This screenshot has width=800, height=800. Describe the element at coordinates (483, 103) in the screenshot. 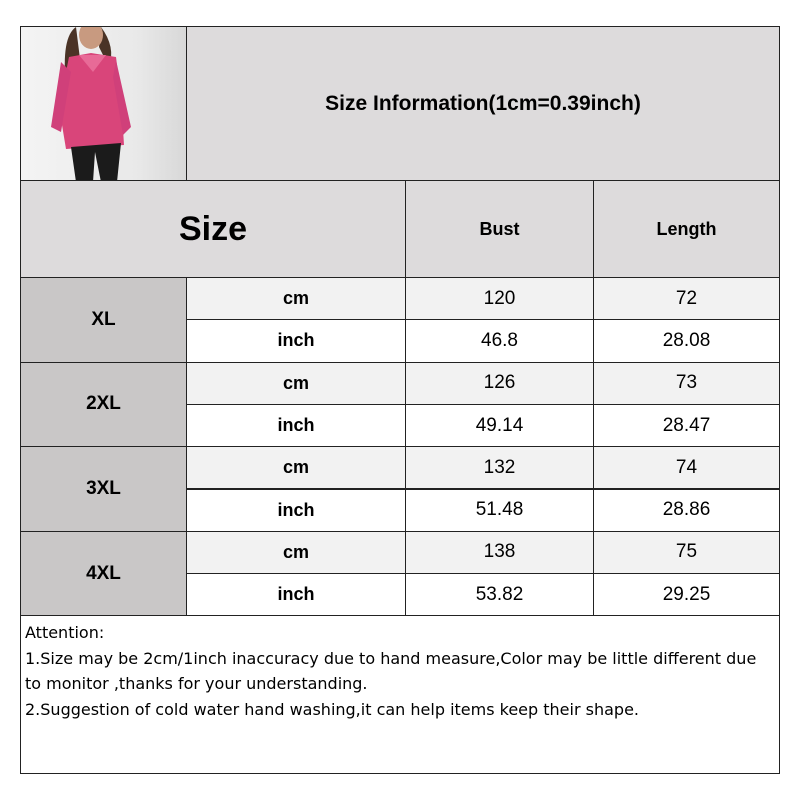

I see `chart-title: Size Information(1cm=0.39inch)` at that location.